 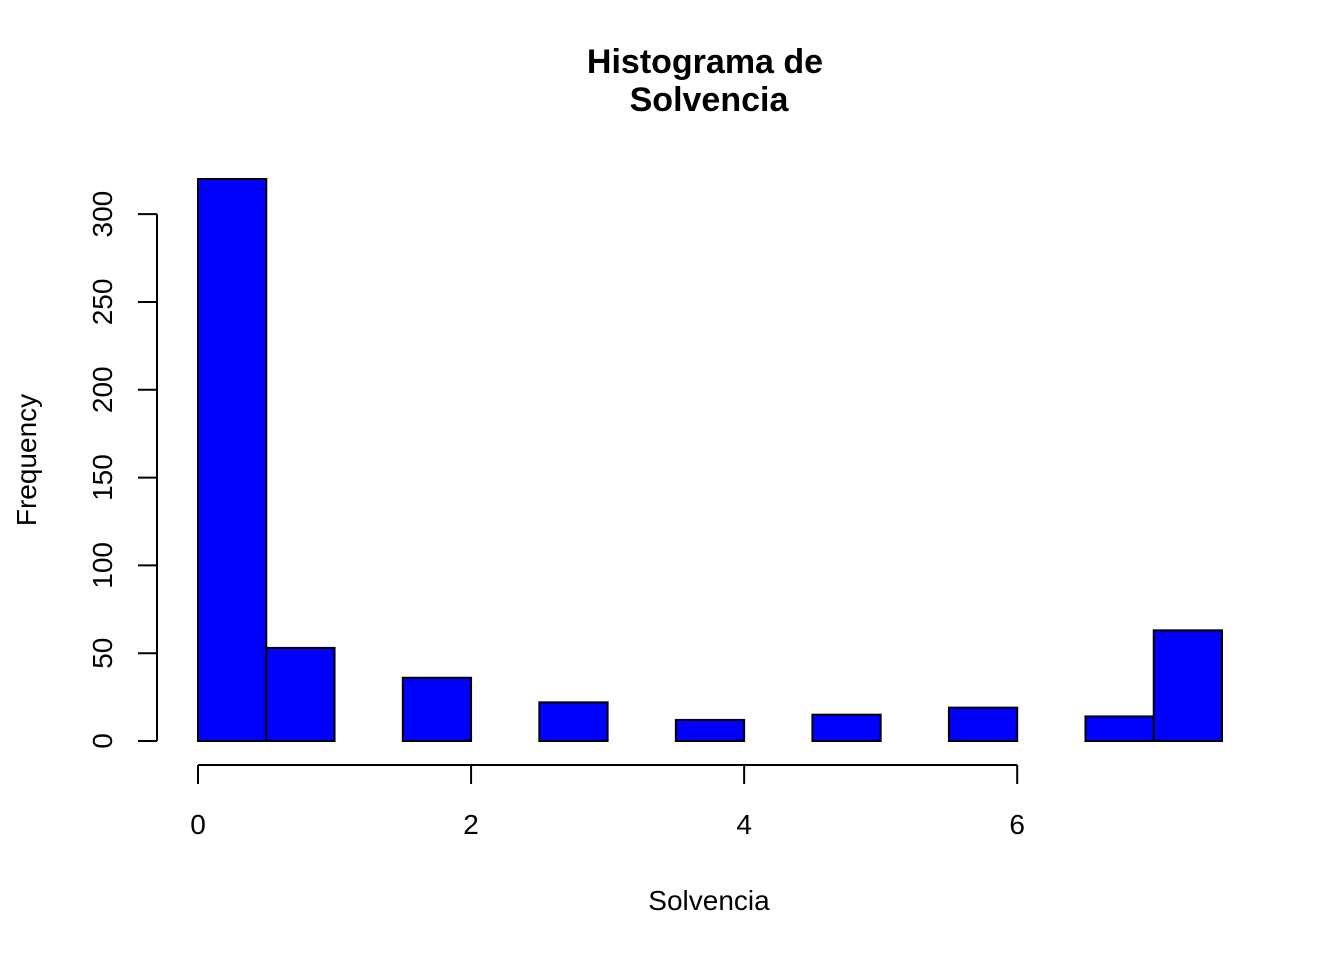 What do you see at coordinates (102, 565) in the screenshot?
I see `y-tick-label: 100` at bounding box center [102, 565].